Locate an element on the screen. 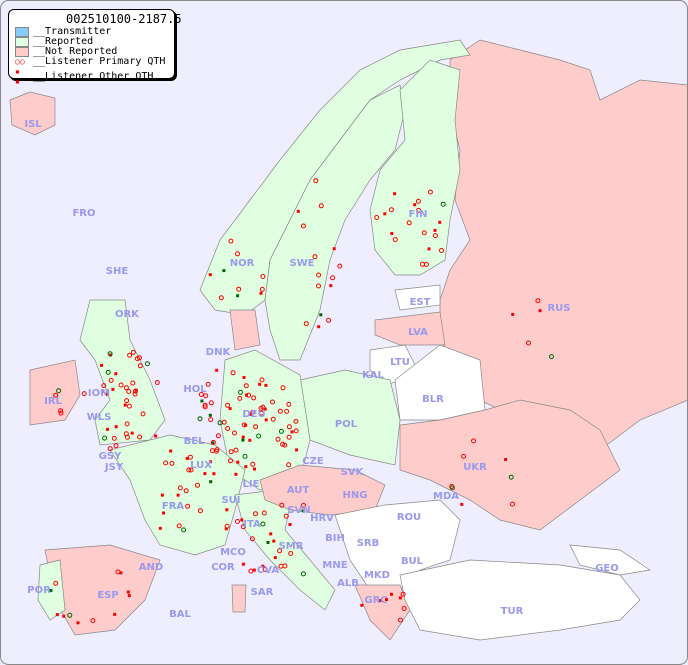 Image resolution: width=688 pixels, height=665 pixels. country-label-bul: BUL is located at coordinates (412, 561).